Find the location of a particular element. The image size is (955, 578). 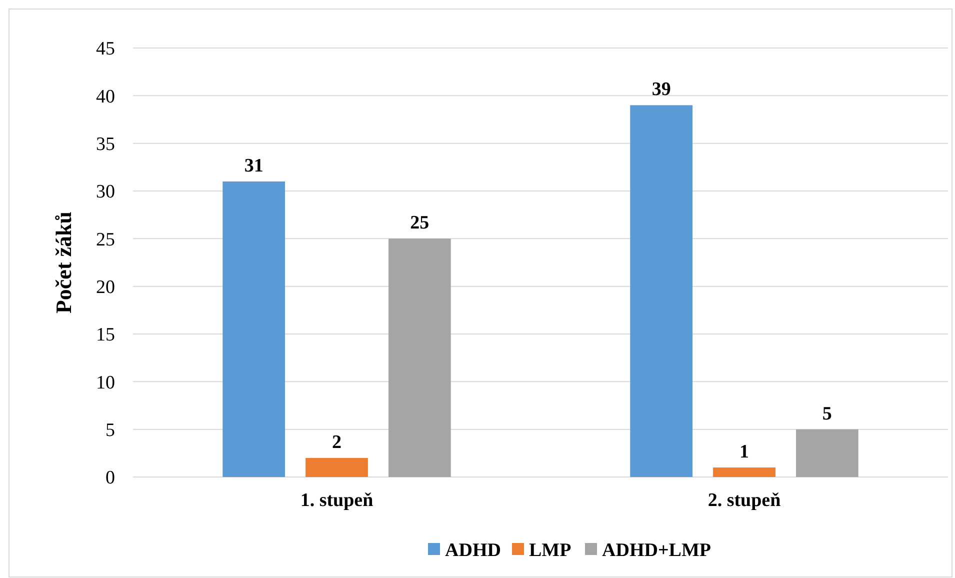

legend-label: ADHD+LMP is located at coordinates (657, 550).